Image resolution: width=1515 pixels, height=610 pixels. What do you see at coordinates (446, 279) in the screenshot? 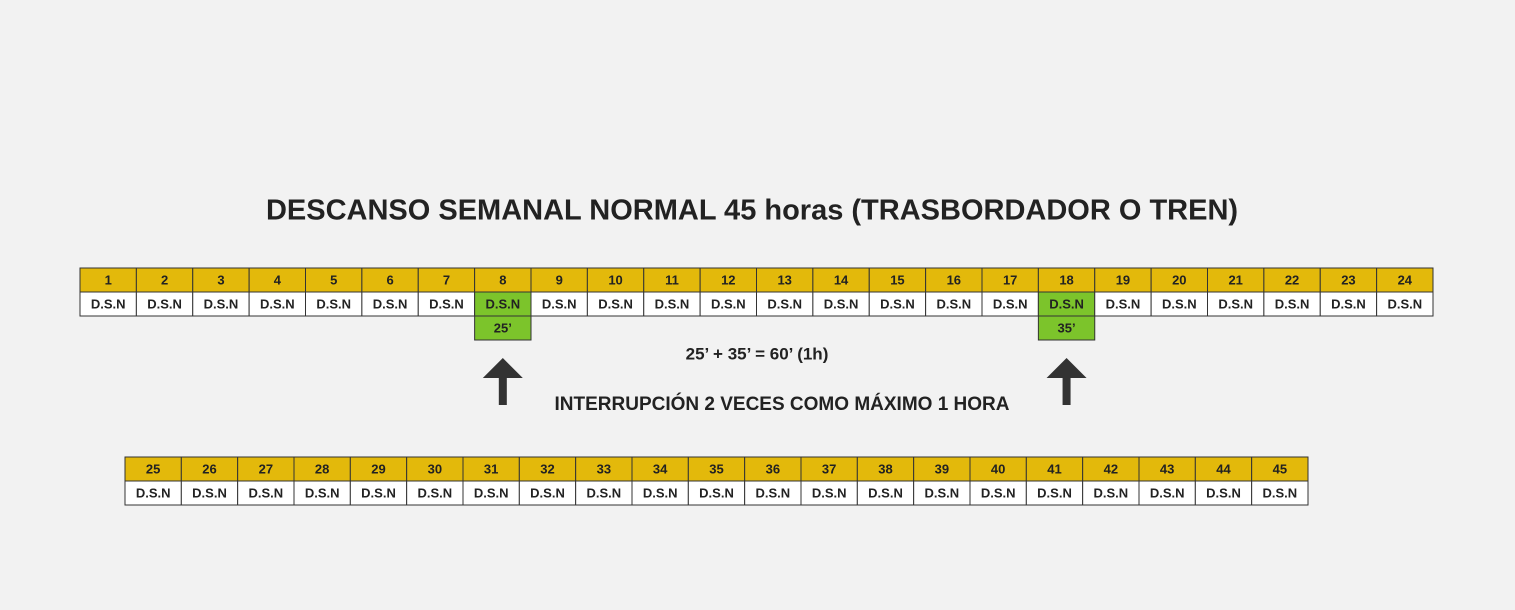
I see `hour-number: 7` at bounding box center [446, 279].